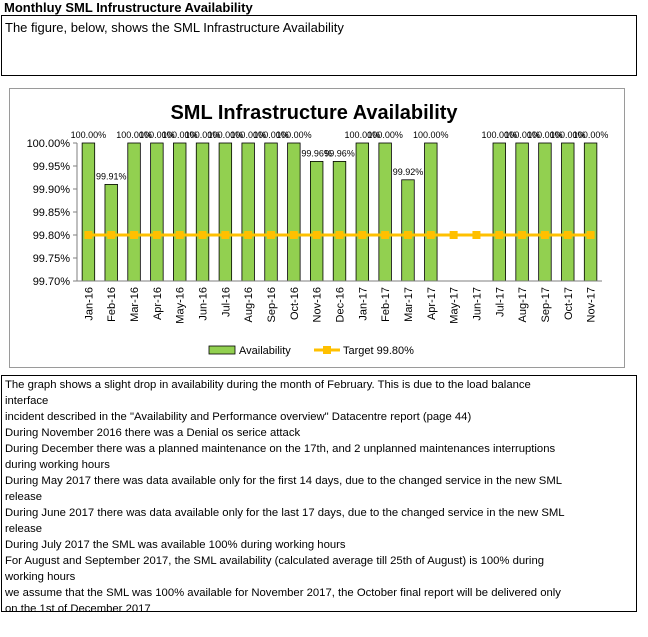 This screenshot has width=648, height=637. What do you see at coordinates (327, 350) in the screenshot?
I see `legend-swatch-target-marker` at bounding box center [327, 350].